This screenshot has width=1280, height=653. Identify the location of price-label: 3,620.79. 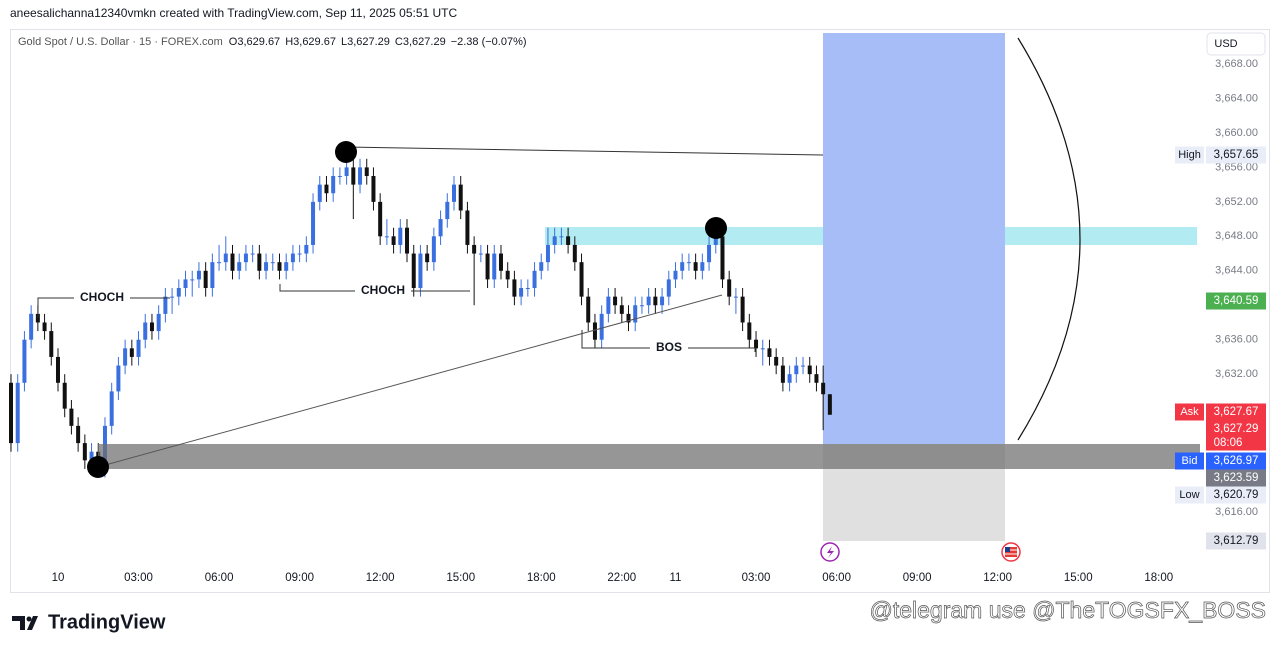
(1236, 495).